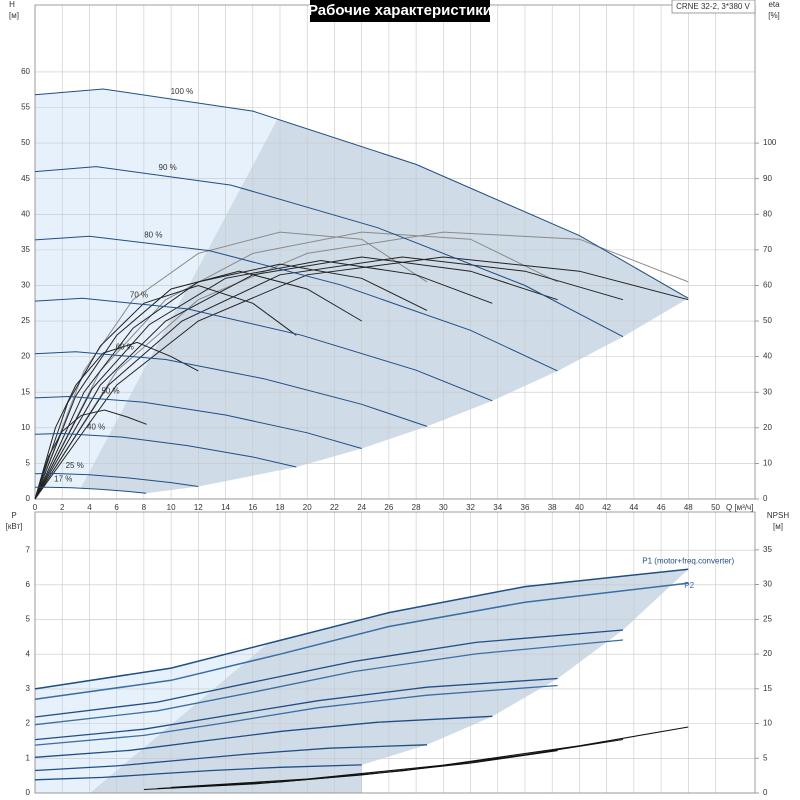 Image resolution: width=800 pixels, height=800 pixels. Describe the element at coordinates (767, 549) in the screenshot. I see `y2-tick-label: 35` at that location.